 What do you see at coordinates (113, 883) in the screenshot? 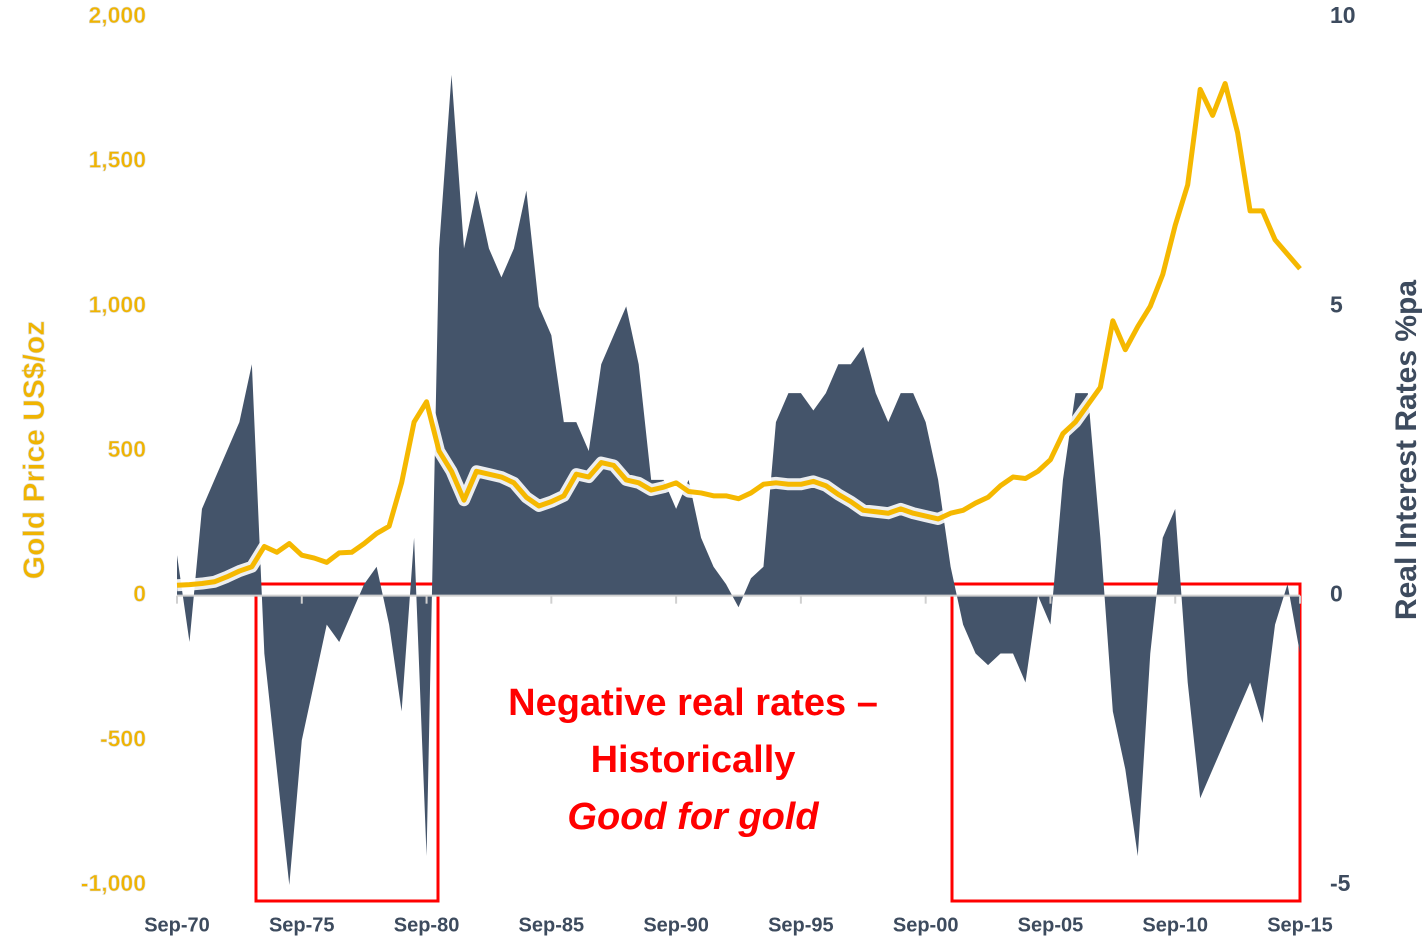
I see `y-tick-label: -1,000` at bounding box center [113, 883].